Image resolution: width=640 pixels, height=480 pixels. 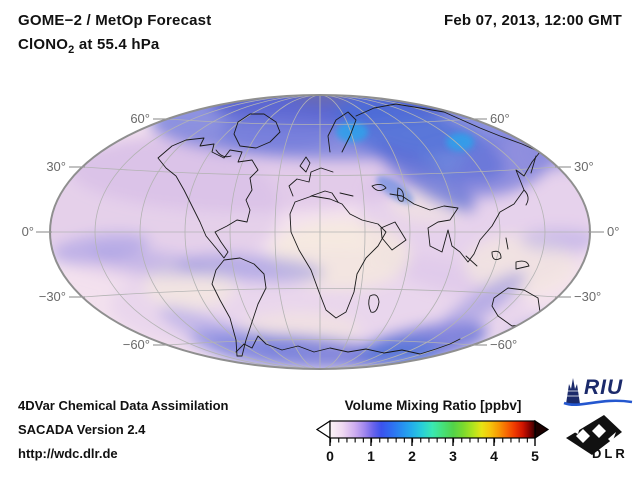 I want to click on colorbar-gradient, so click(x=432, y=429).